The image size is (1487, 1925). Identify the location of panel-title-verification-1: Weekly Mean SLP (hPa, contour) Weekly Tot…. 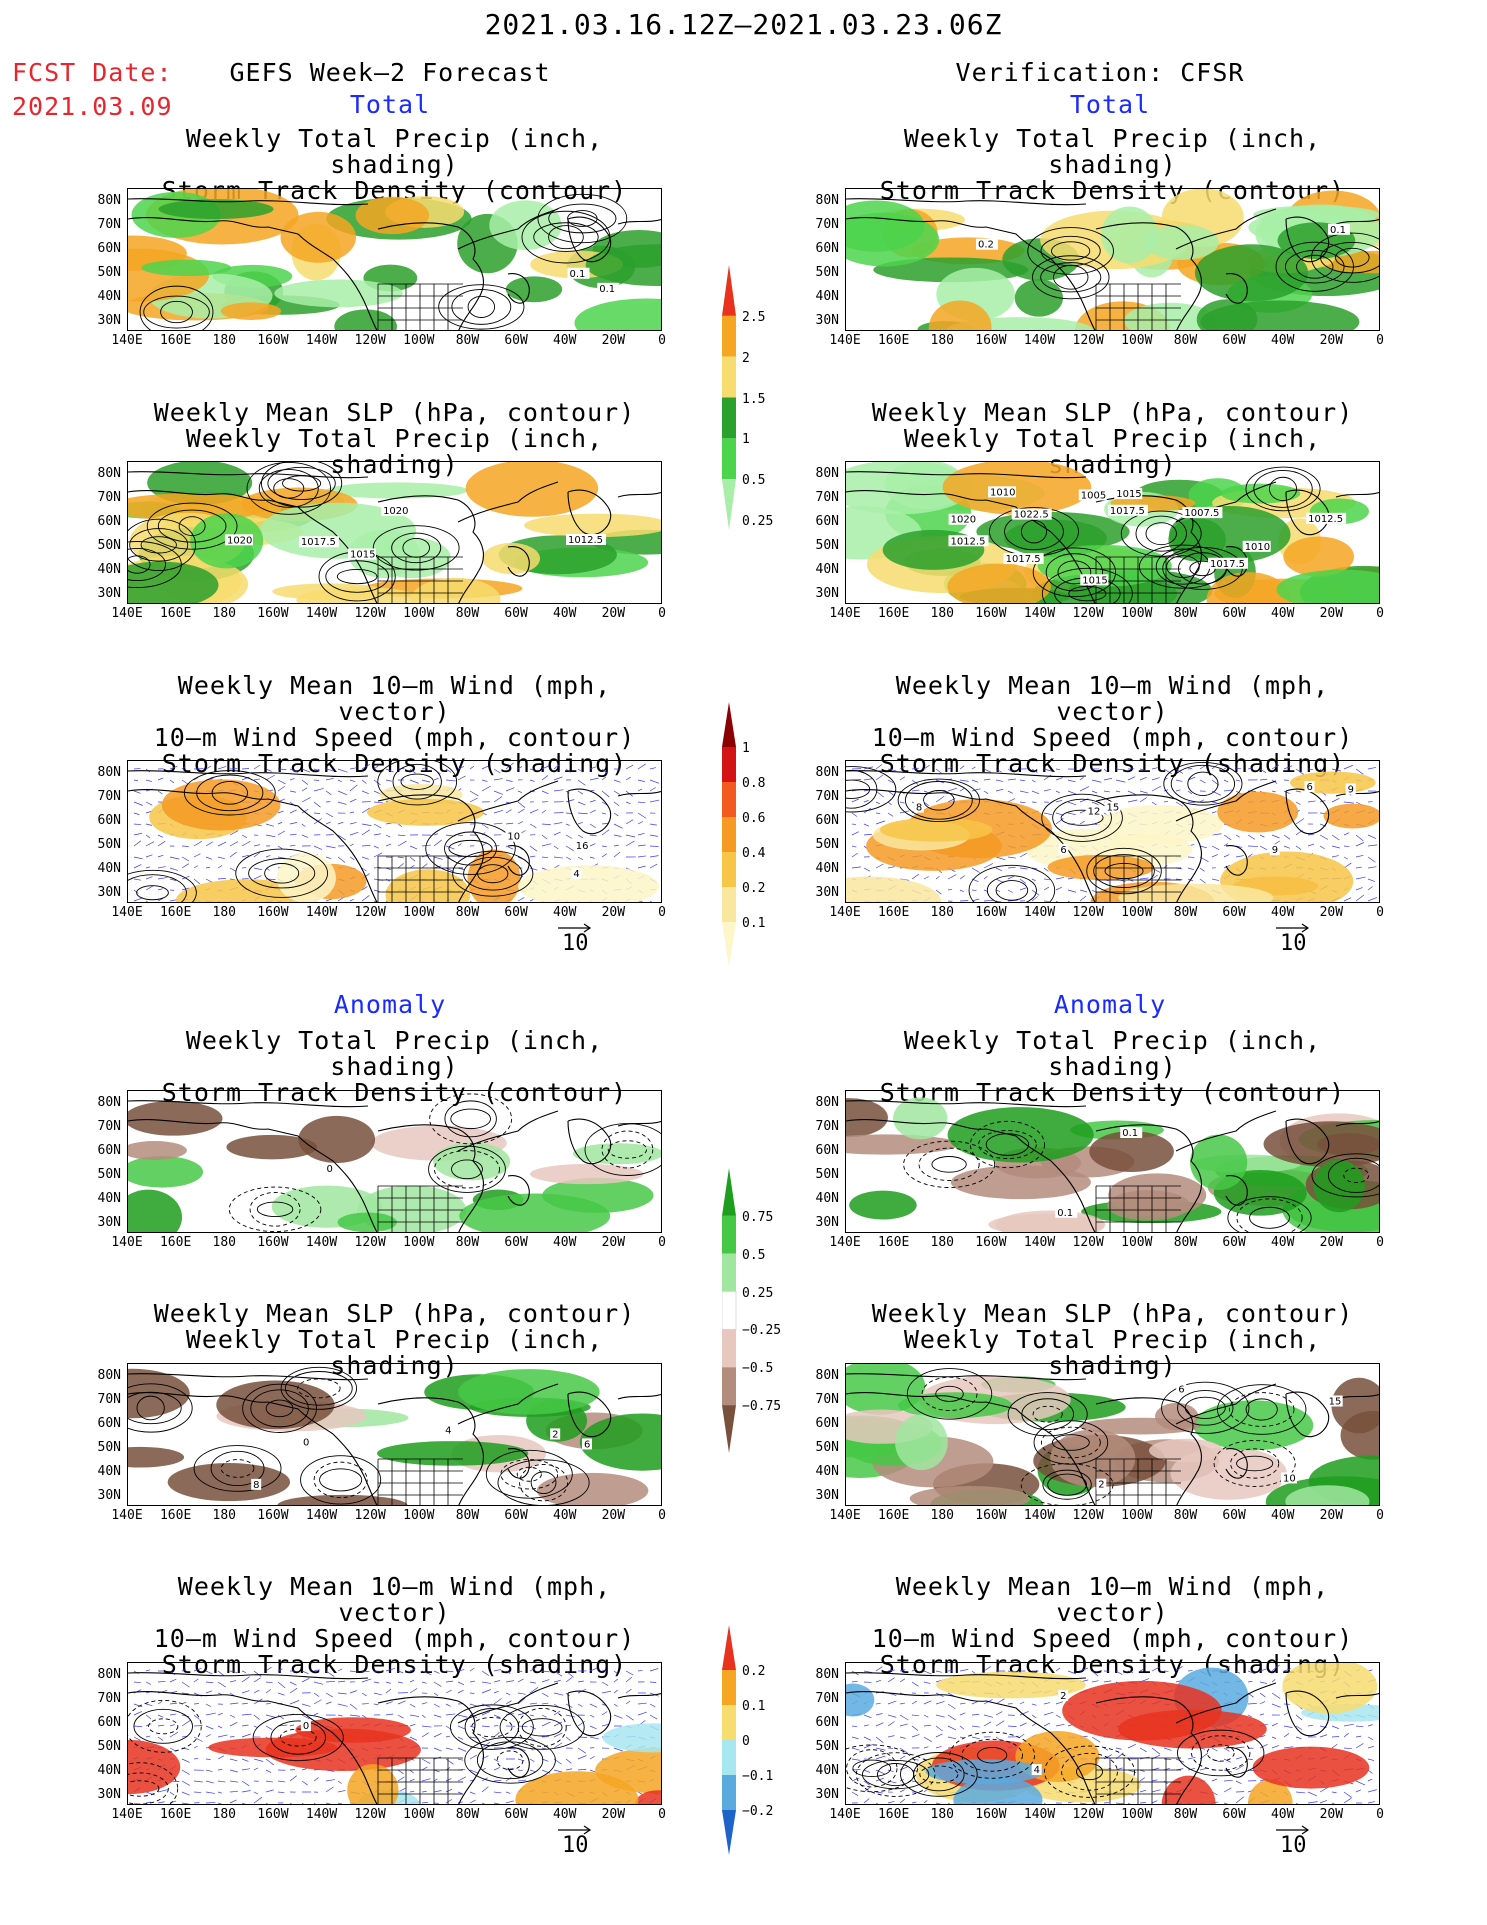
(1112, 439).